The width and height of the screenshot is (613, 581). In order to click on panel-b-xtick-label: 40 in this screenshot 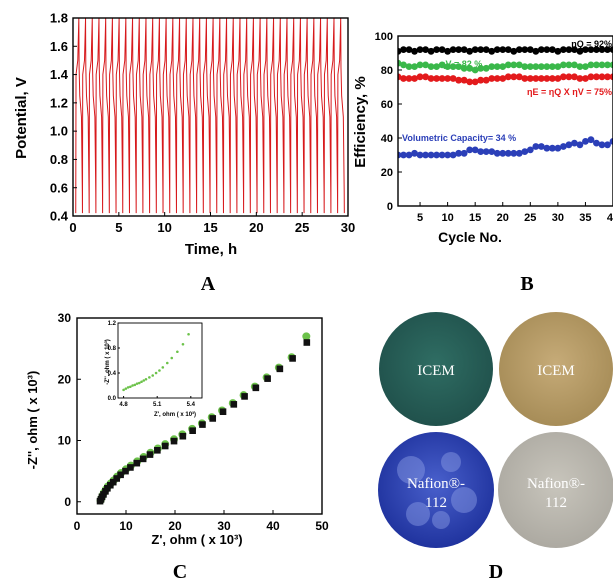, I will do `click(610, 218)`.